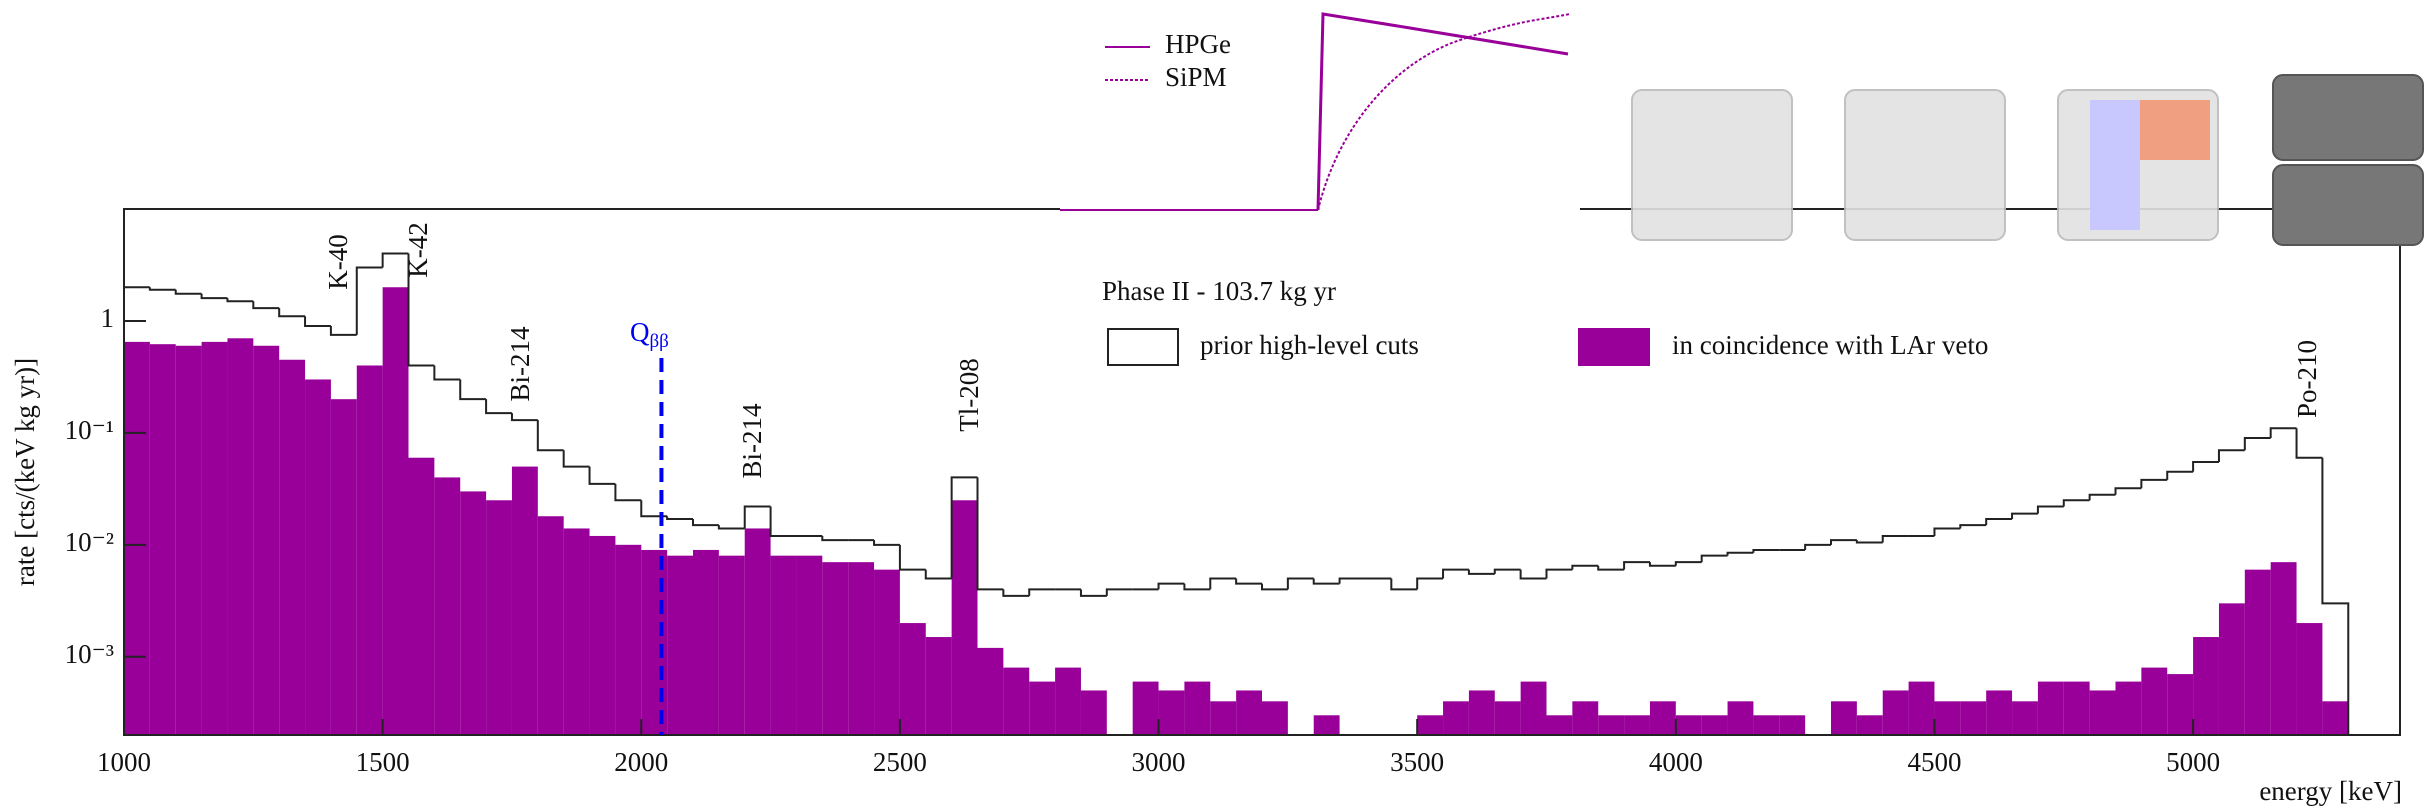 This screenshot has height=812, width=2428. What do you see at coordinates (900, 762) in the screenshot?
I see `x-tick-label: 2500` at bounding box center [900, 762].